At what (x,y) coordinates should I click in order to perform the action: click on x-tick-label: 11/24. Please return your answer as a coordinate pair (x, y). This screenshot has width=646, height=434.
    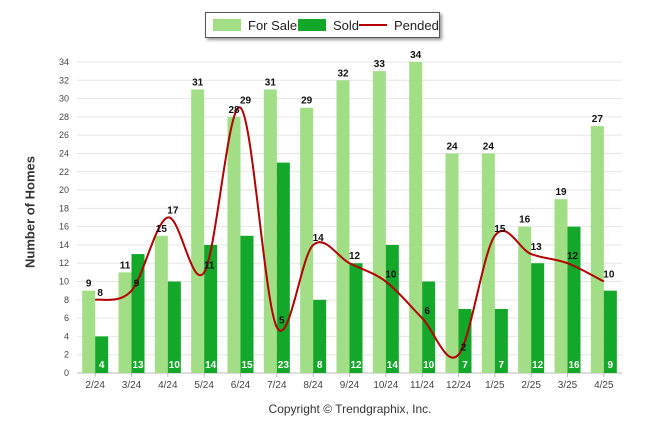
    Looking at the image, I should click on (422, 385).